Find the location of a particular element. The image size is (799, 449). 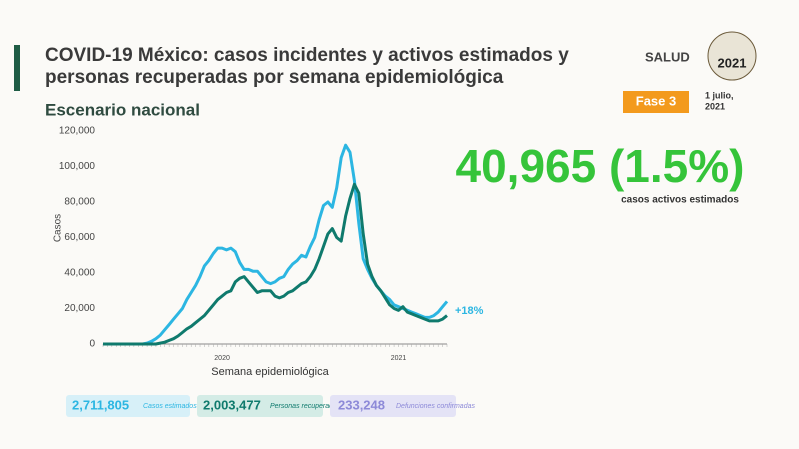

annotation: +18% is located at coordinates (469, 311).